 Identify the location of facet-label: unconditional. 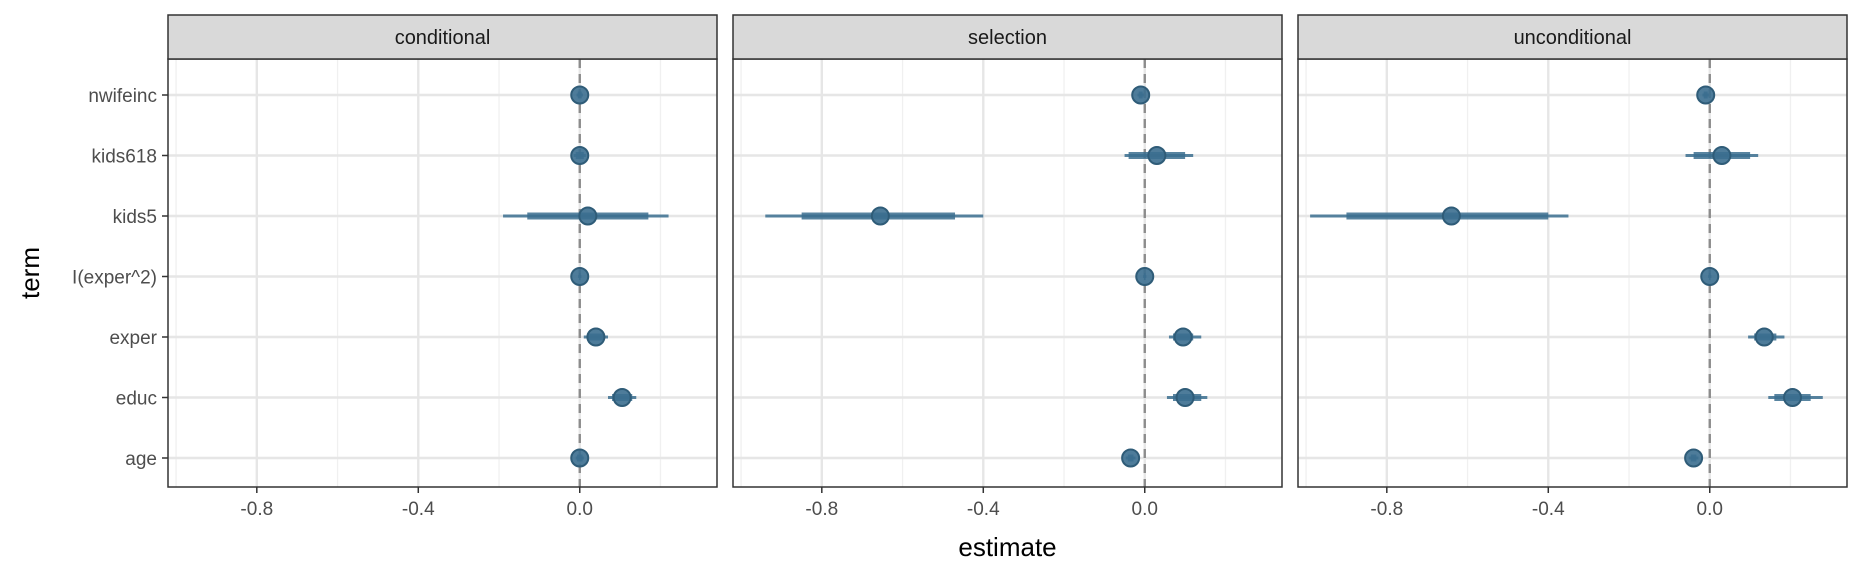
(1573, 38).